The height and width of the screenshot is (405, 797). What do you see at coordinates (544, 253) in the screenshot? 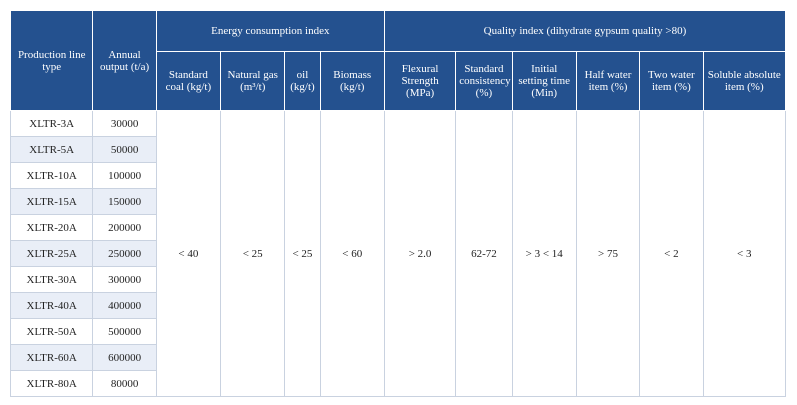
I see `merged-cell: > 3 < 14` at bounding box center [544, 253].